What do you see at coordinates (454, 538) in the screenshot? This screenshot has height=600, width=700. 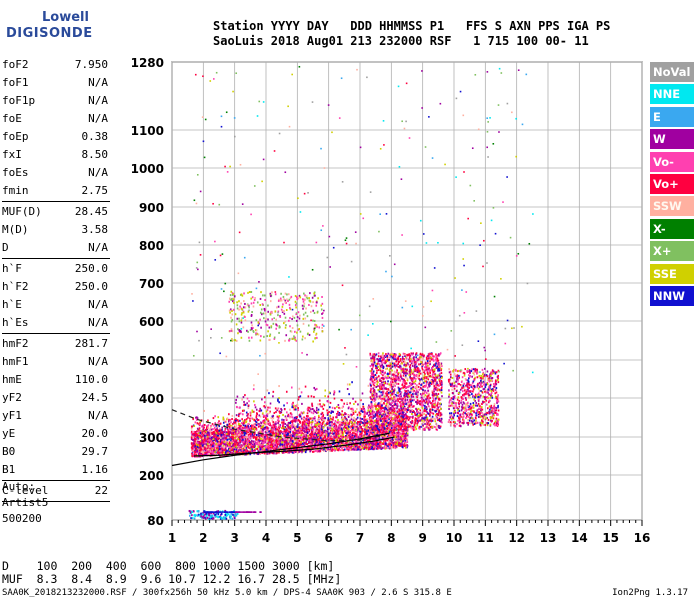 I see `x-tick-label: 10` at bounding box center [454, 538].